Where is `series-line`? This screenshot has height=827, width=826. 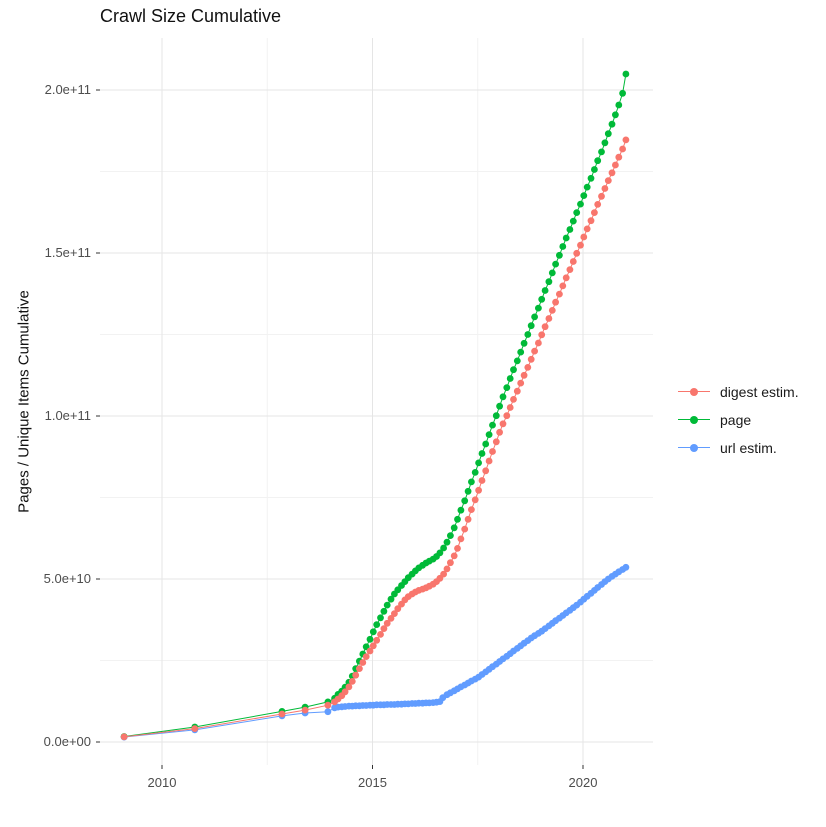
series-line is located at coordinates (375, 652).